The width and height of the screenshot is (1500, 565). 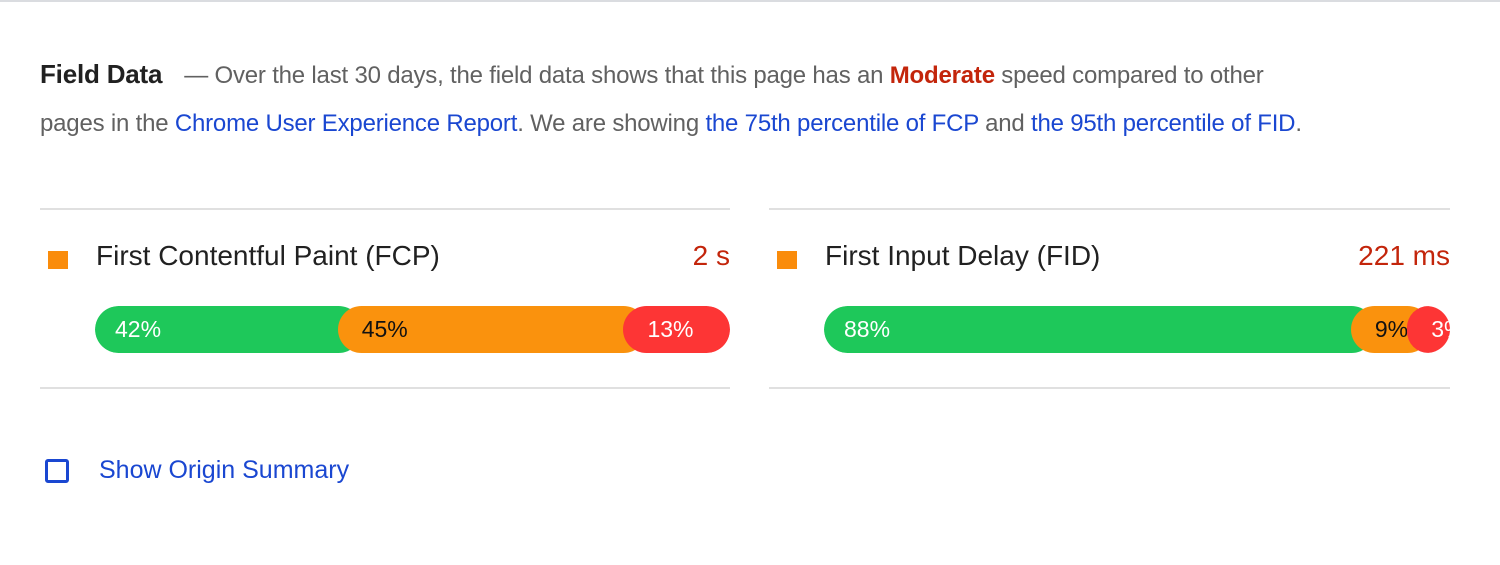 What do you see at coordinates (268, 255) in the screenshot?
I see `metric-name: First Contentful Paint (FCP)` at bounding box center [268, 255].